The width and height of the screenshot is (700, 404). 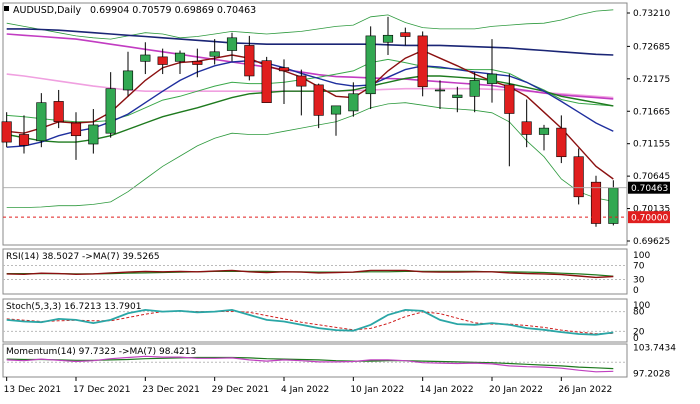 I want to click on price-tick-label: 0.71665, so click(x=651, y=112).